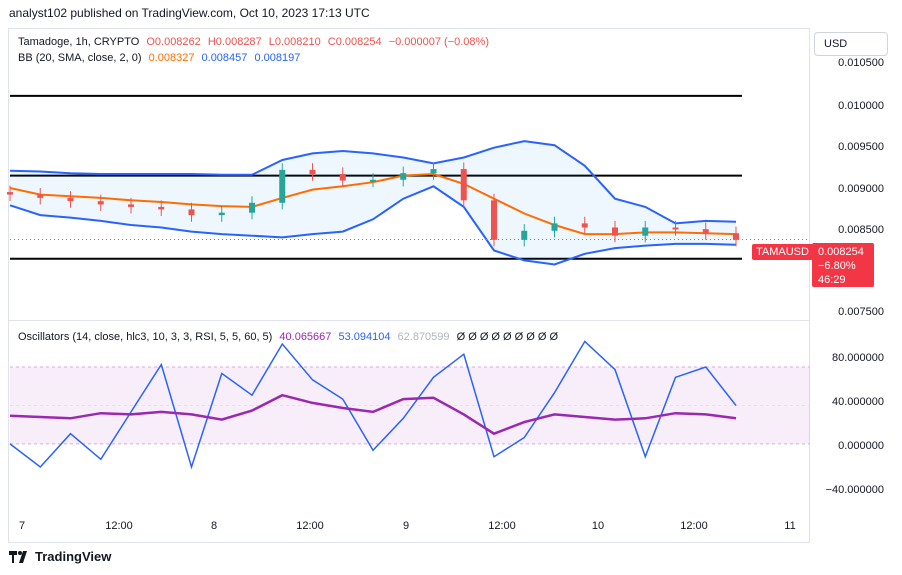  Describe the element at coordinates (438, 42) in the screenshot. I see `change-value: −0.000007 (−0.08%)` at that location.